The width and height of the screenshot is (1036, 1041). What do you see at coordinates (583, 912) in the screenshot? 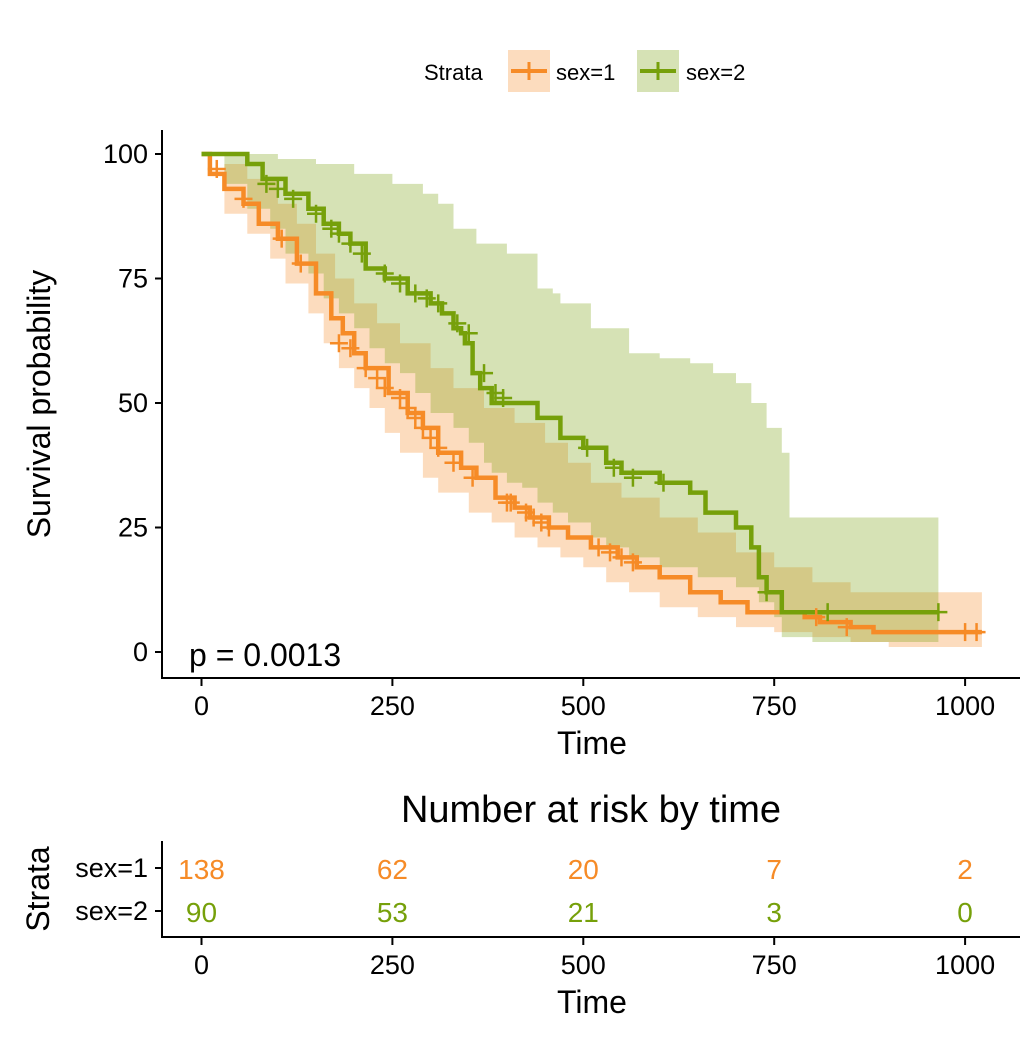
I see `risk-count-cell: 21` at bounding box center [583, 912].